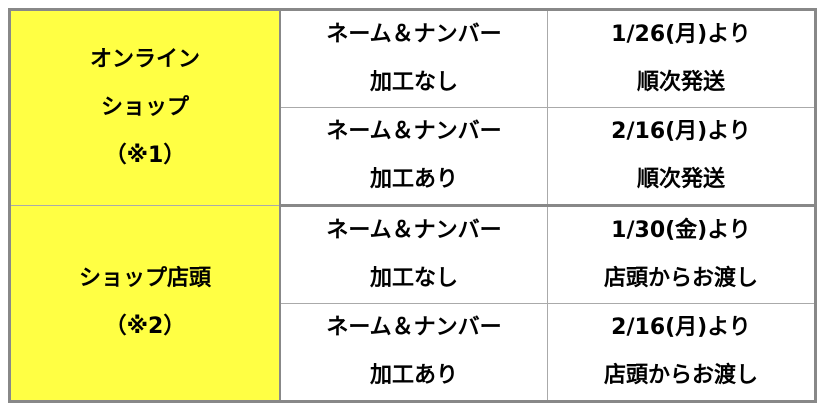 This screenshot has width=825, height=407. Describe the element at coordinates (145, 155) in the screenshot. I see `group-label-note: （※1）` at that location.